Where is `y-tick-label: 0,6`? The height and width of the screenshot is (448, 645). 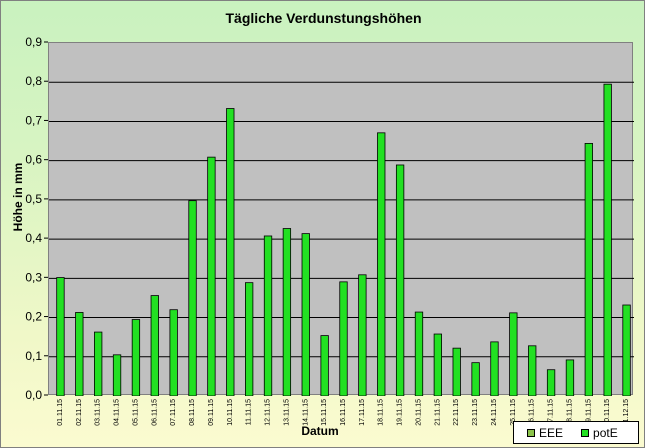
y-tick-label: 0,6 is located at coordinates (33, 160).